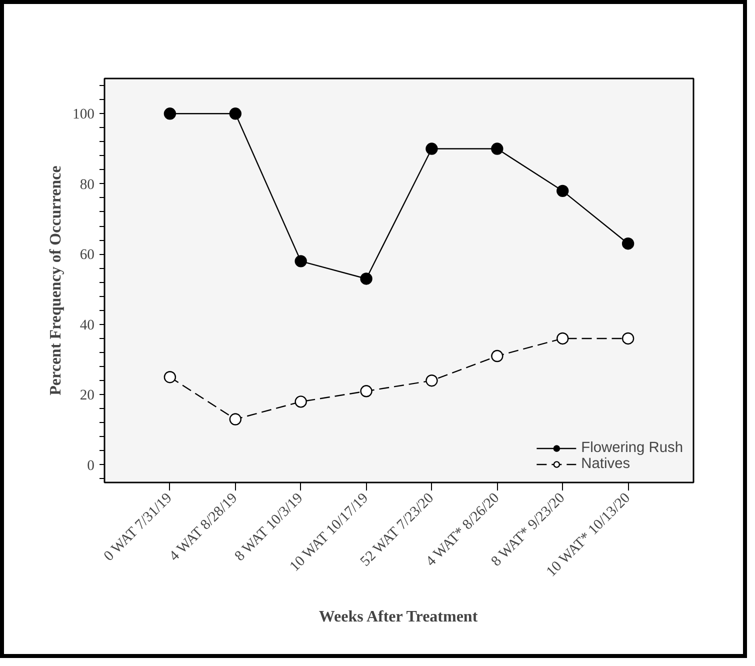 The image size is (755, 666). What do you see at coordinates (398, 617) in the screenshot?
I see `x-axis-title: Weeks After Treatment` at bounding box center [398, 617].